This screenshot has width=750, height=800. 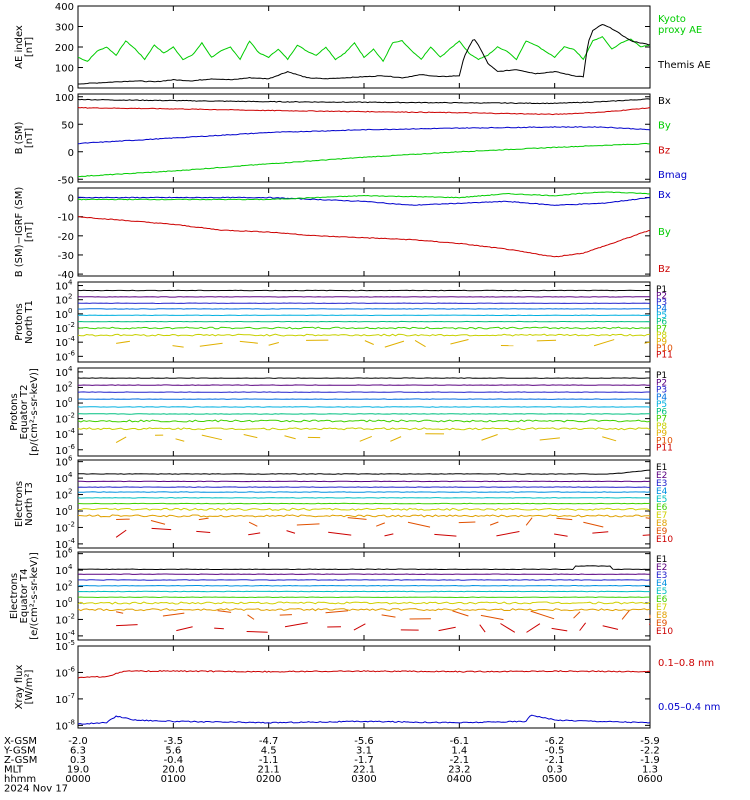 I want to click on y-axis-label: AE index [nT], so click(x=24, y=47).